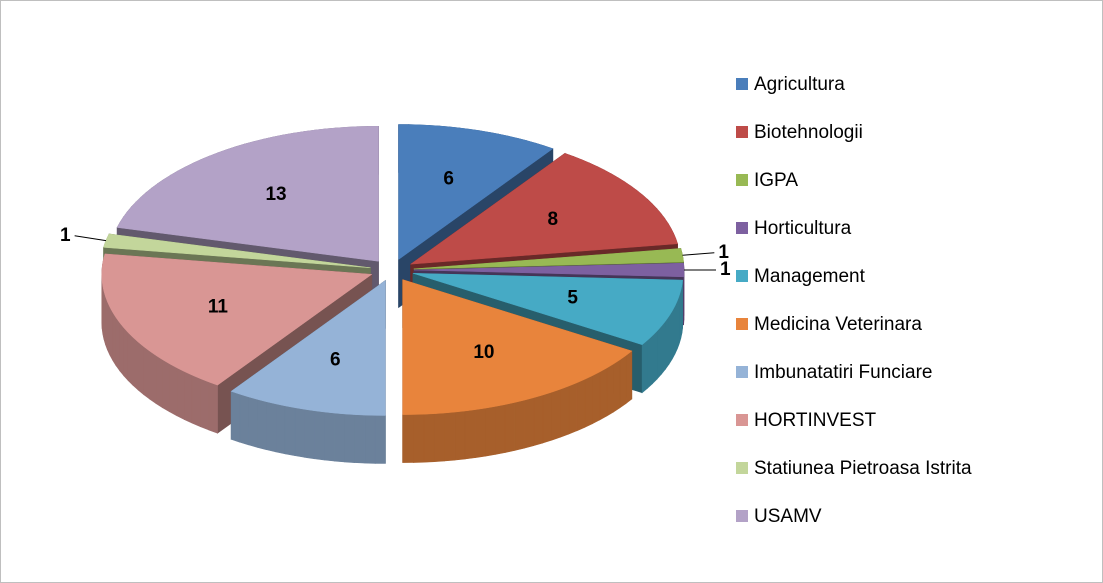 The image size is (1103, 583). I want to click on legend-label: Medicina Veterinara, so click(838, 324).